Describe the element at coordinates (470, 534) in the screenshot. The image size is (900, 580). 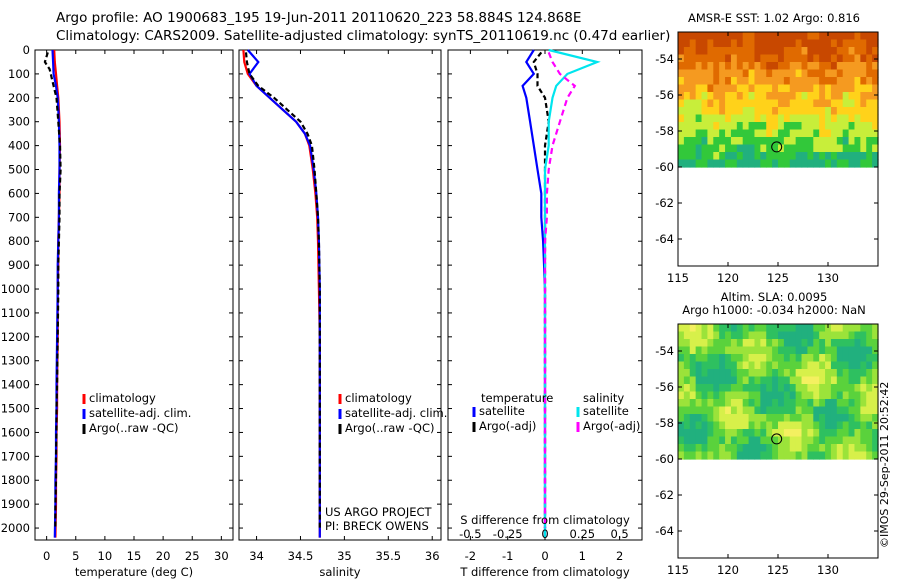
I see `difference-top-tick-label: -0.5` at that location.